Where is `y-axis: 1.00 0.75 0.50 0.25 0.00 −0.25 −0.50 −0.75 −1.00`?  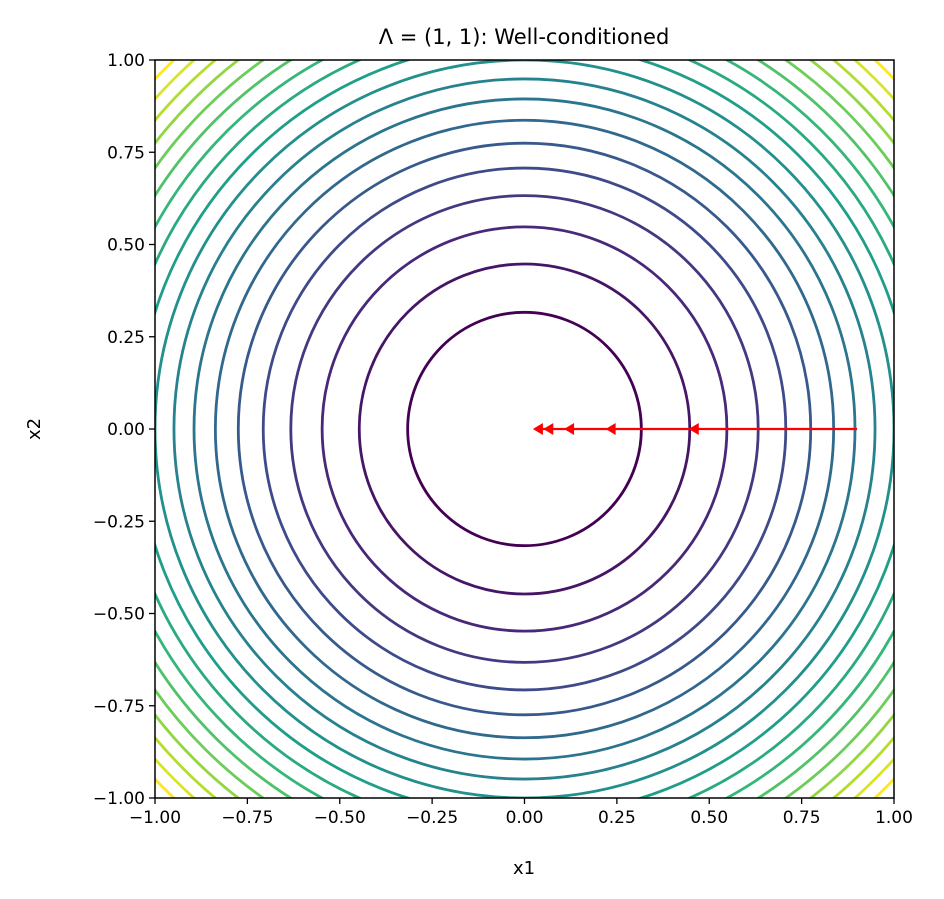 y-axis: 1.00 0.75 0.50 0.25 0.00 −0.25 −0.50 −0.75 −1.00 is located at coordinates (124, 430).